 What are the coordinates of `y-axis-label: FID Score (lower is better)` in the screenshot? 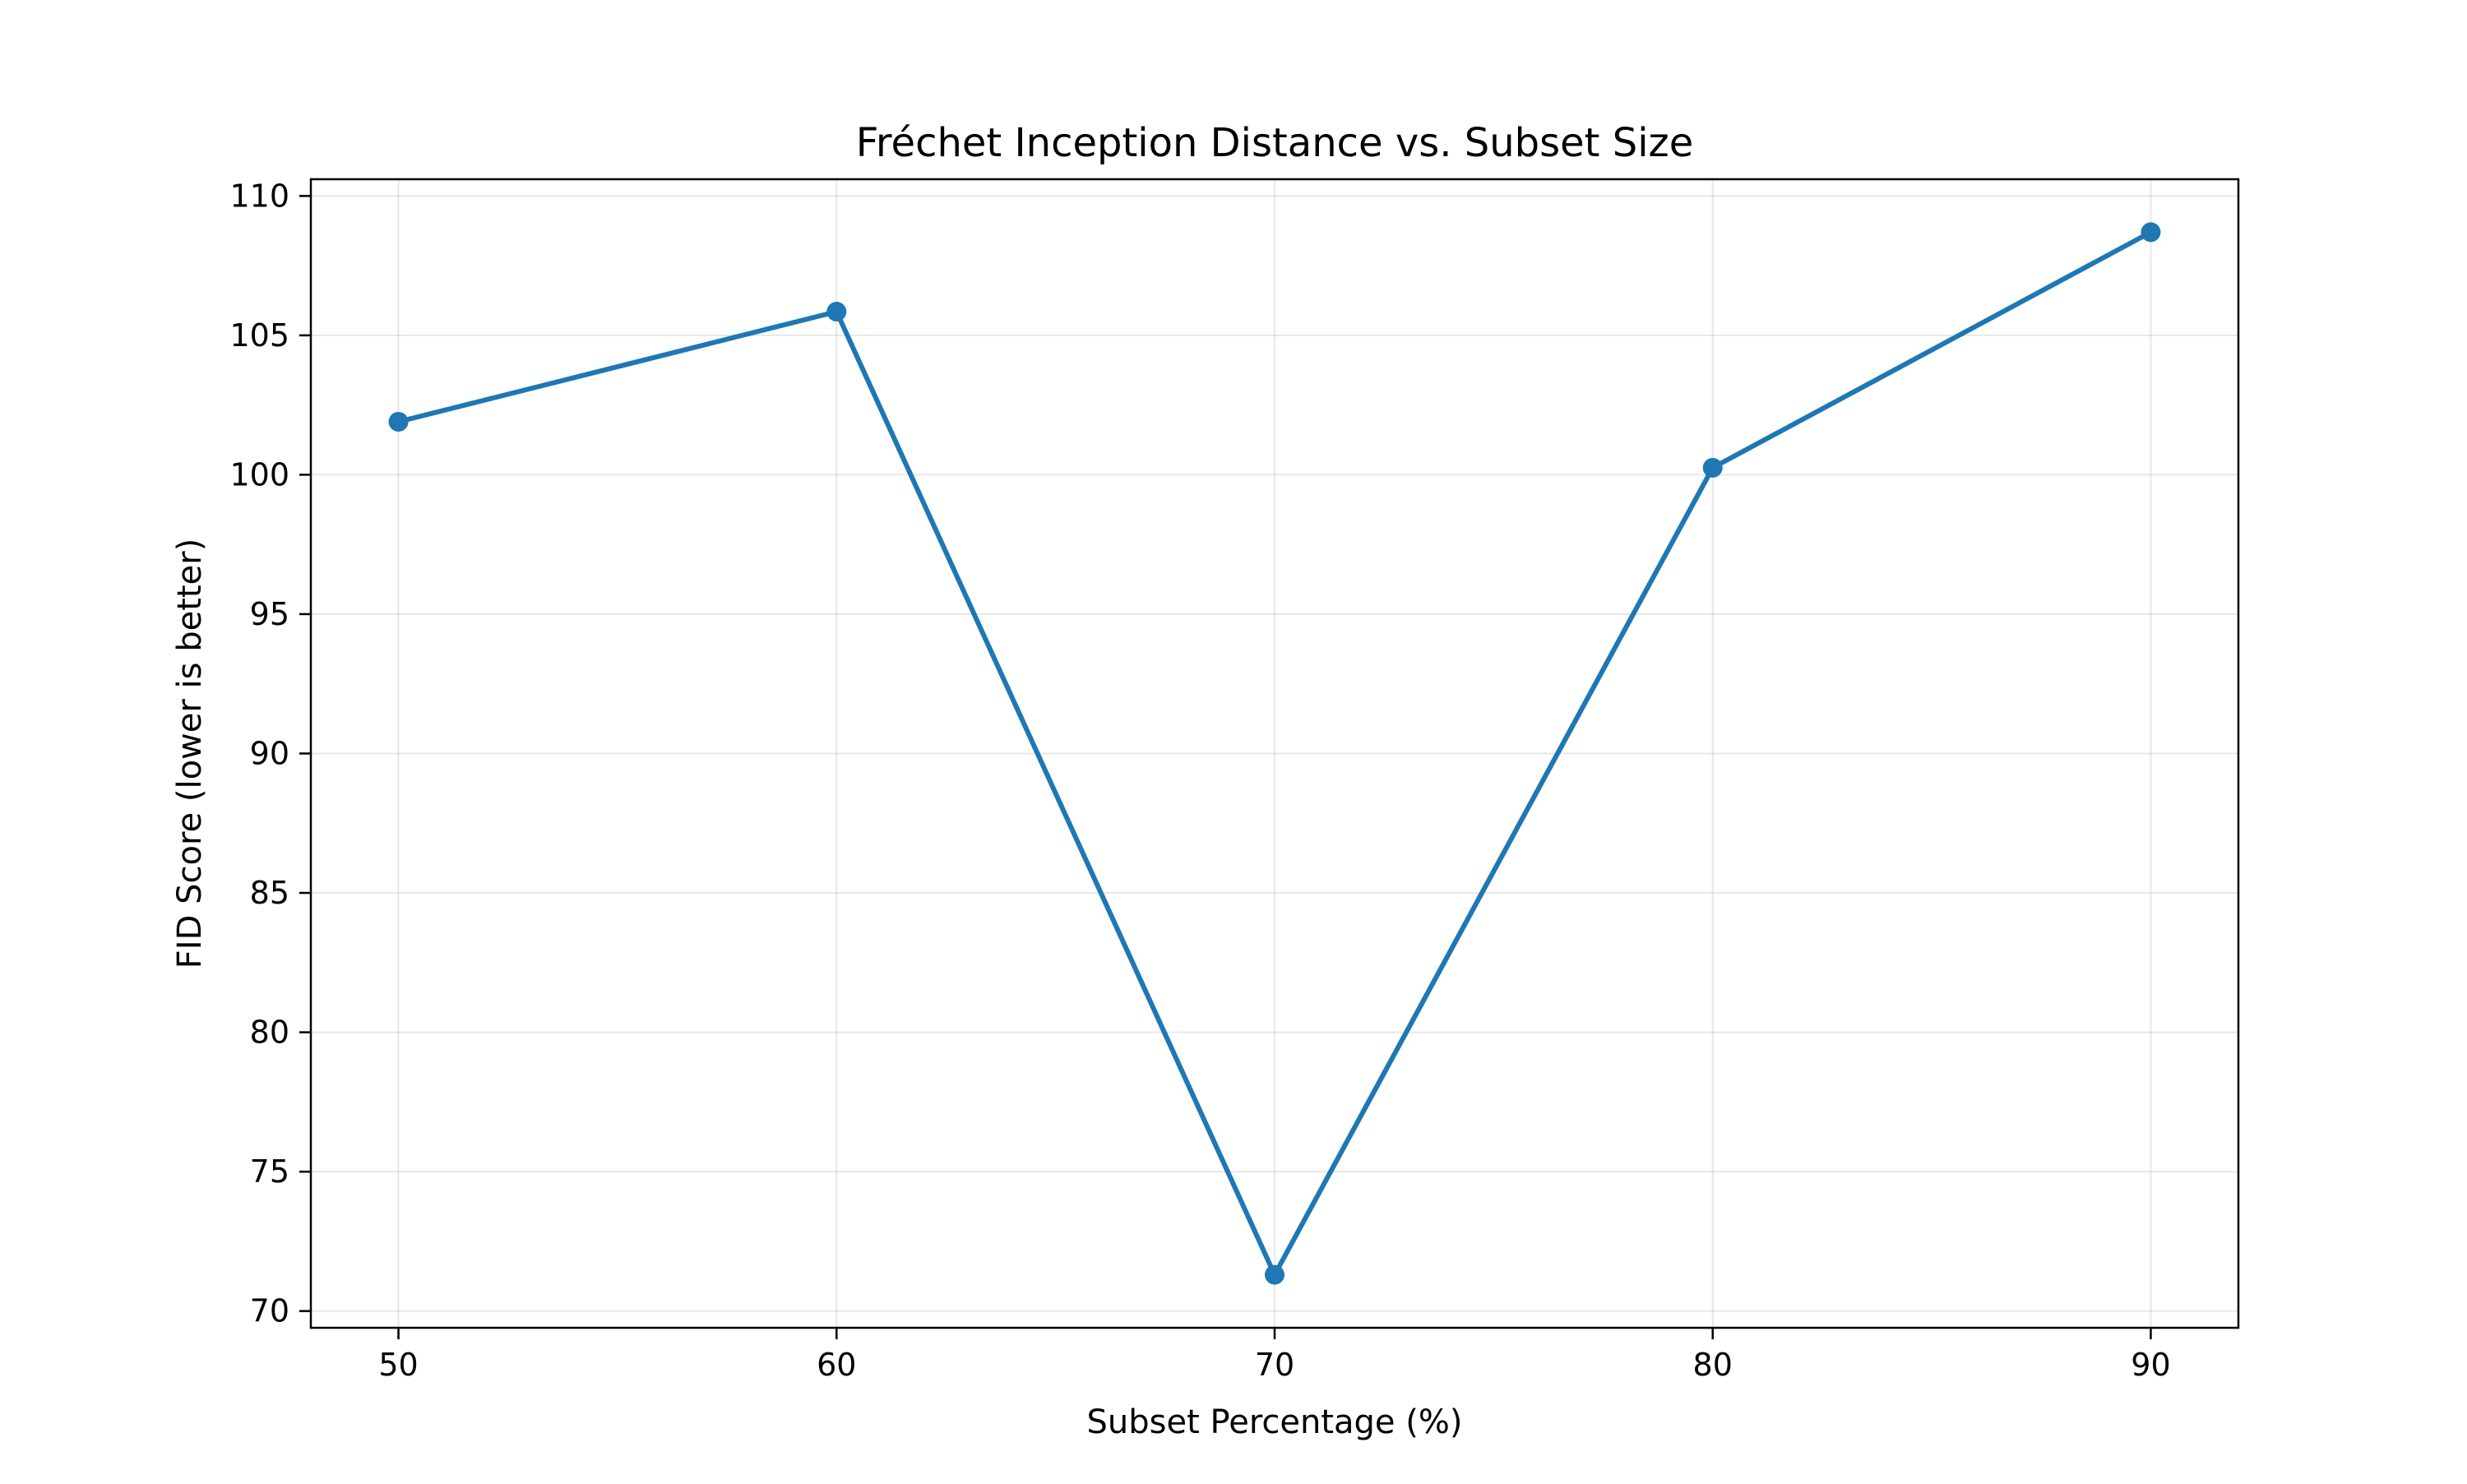 It's located at (190, 754).